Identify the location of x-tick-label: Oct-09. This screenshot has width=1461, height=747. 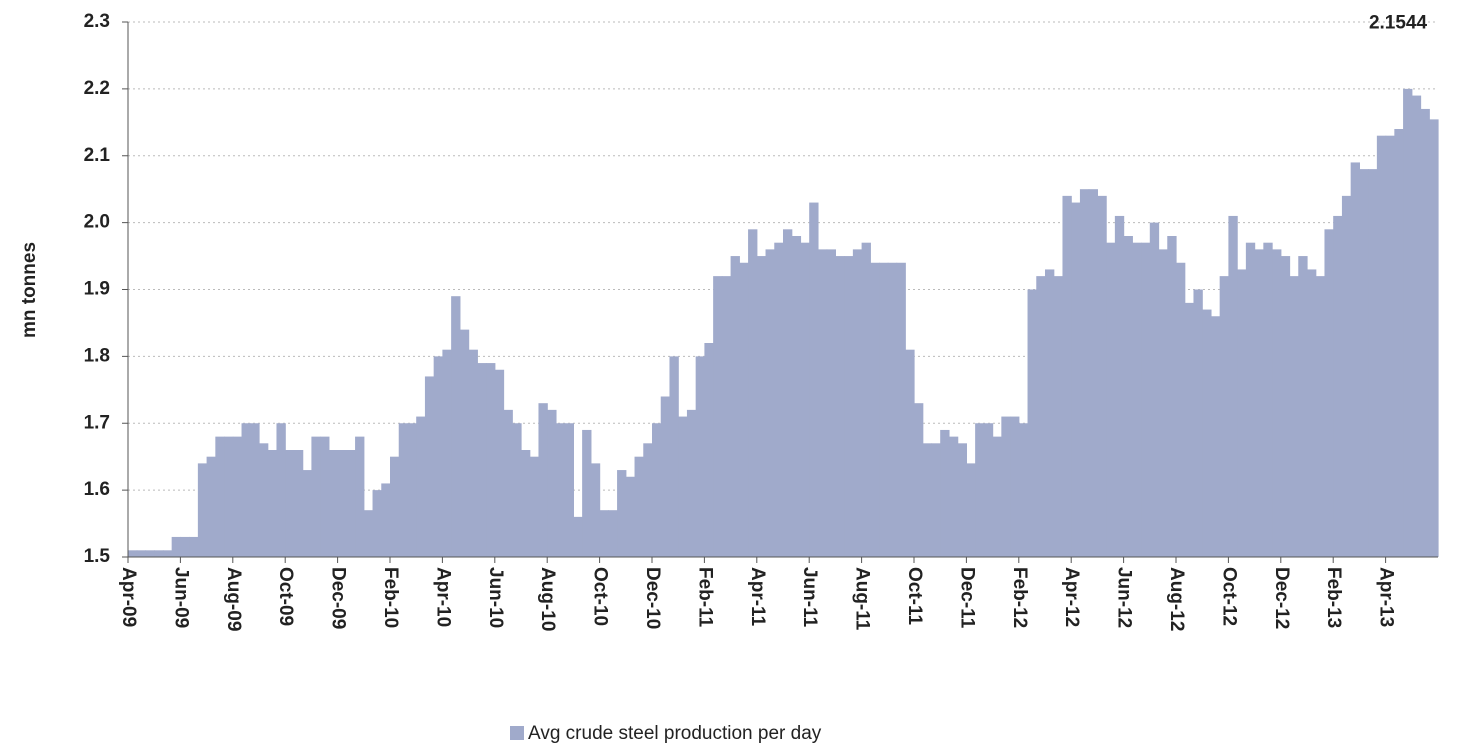
(285, 596).